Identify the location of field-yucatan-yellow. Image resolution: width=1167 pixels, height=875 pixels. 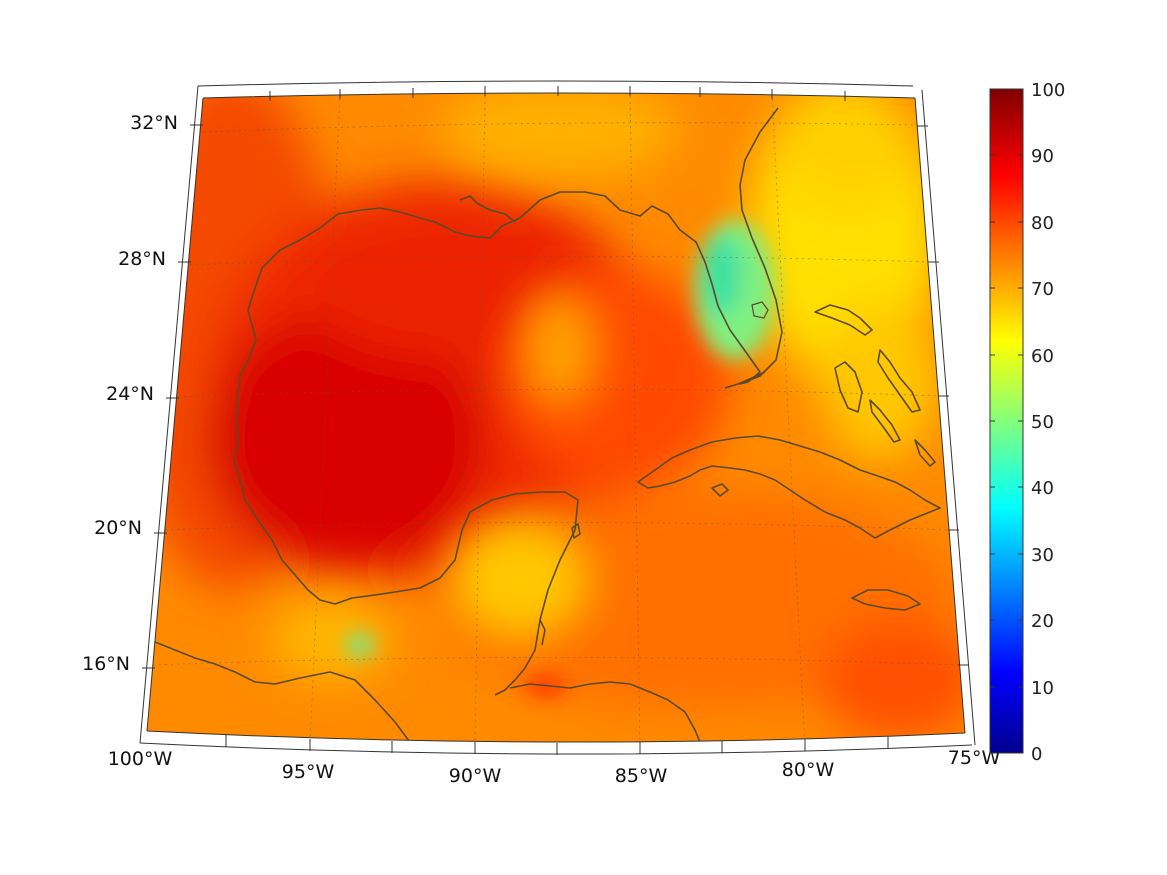
(520, 580).